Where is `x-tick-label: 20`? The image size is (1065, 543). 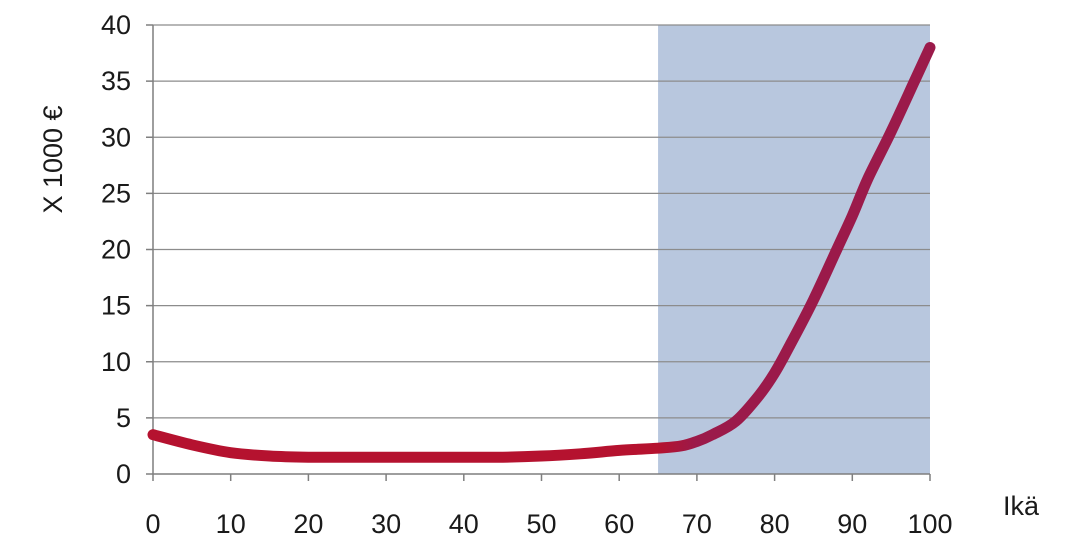 x-tick-label: 20 is located at coordinates (308, 524).